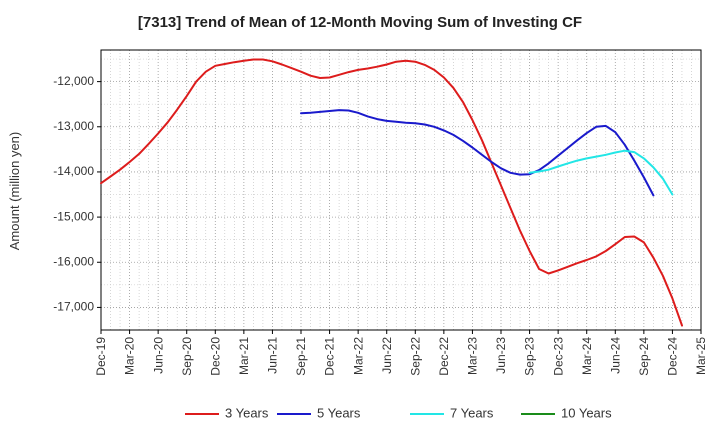  I want to click on x-tick-label: Sep-24, so click(644, 356).